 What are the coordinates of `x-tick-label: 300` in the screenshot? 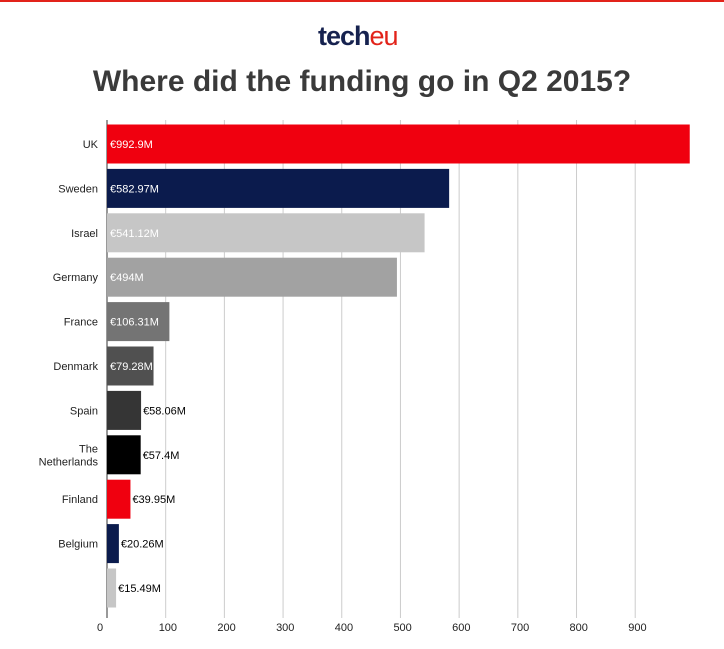 It's located at (285, 628).